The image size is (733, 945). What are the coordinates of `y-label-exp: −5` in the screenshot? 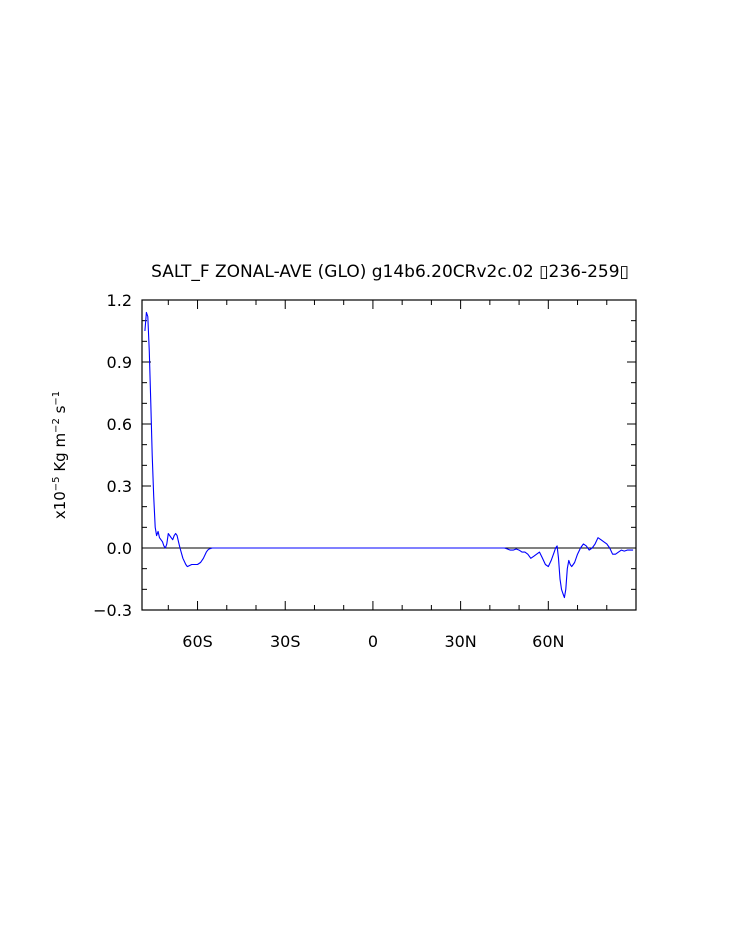 It's located at (56, 483).